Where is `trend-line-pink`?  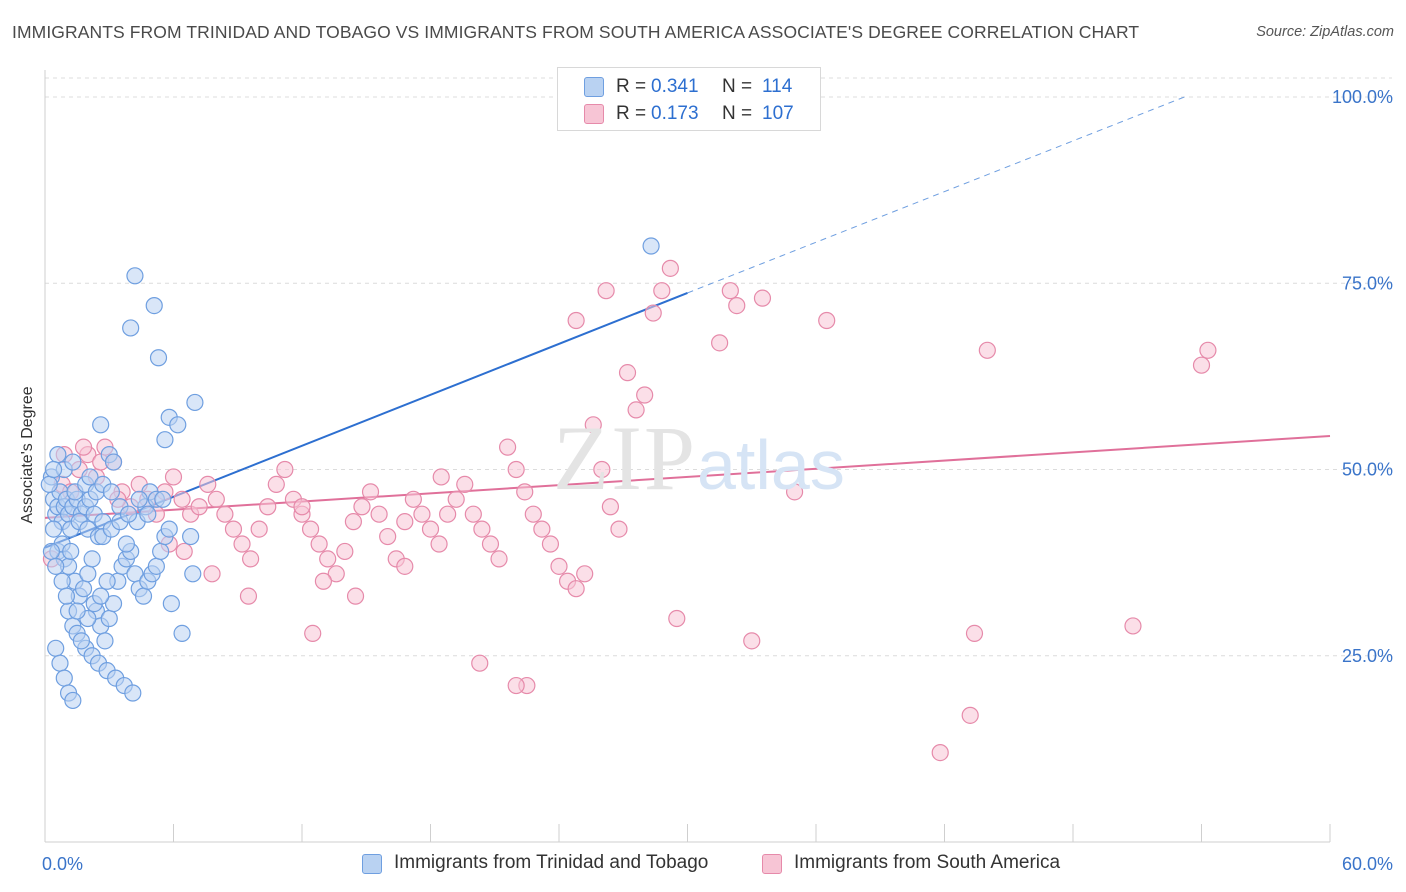 trend-line-pink is located at coordinates (687, 476).